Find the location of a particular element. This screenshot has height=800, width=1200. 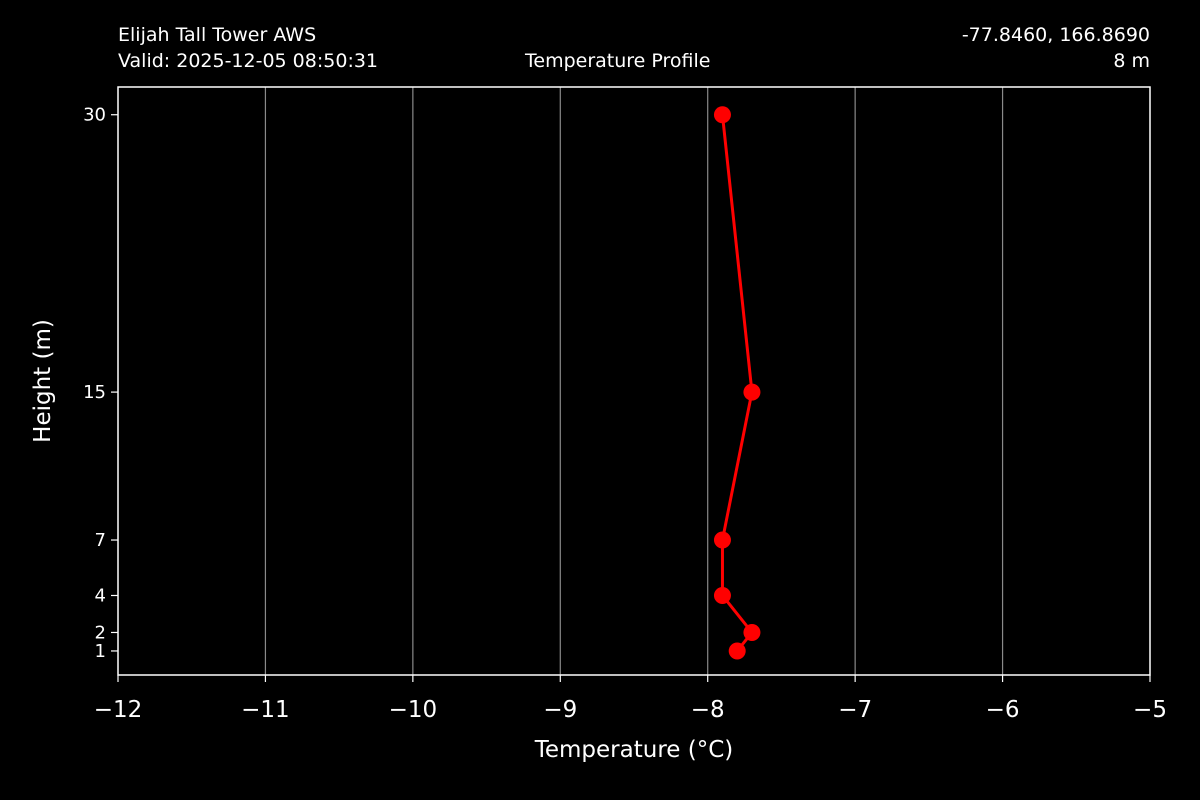

y-tick-label: 1 is located at coordinates (100, 651).